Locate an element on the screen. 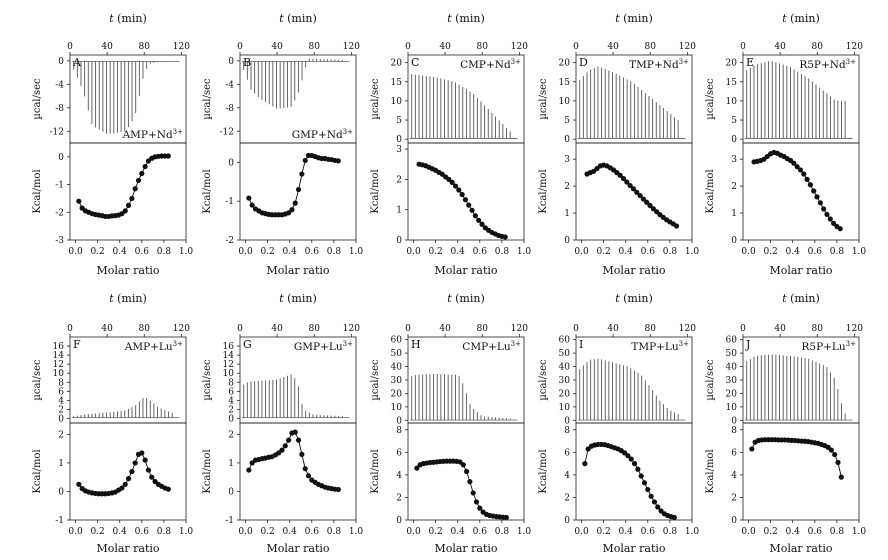  lower-y-tick-label: 4 is located at coordinates (399, 476).